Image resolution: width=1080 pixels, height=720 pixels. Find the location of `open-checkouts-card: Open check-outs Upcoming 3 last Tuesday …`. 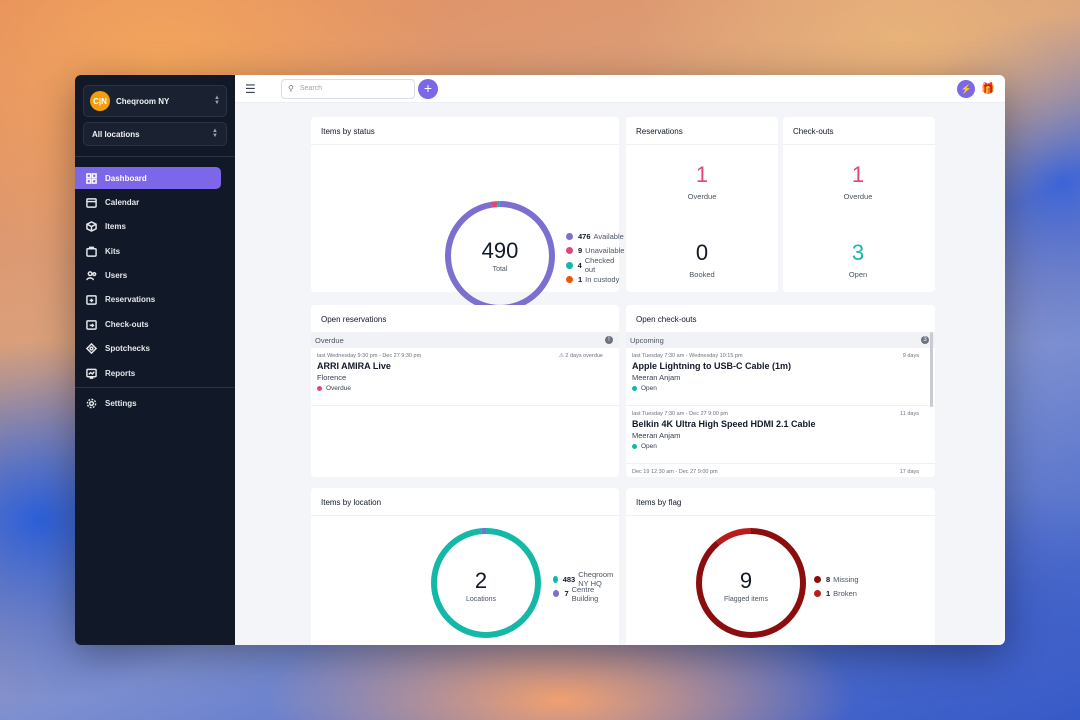

open-checkouts-card: Open check-outs Upcoming 3 last Tuesday … is located at coordinates (780, 391).